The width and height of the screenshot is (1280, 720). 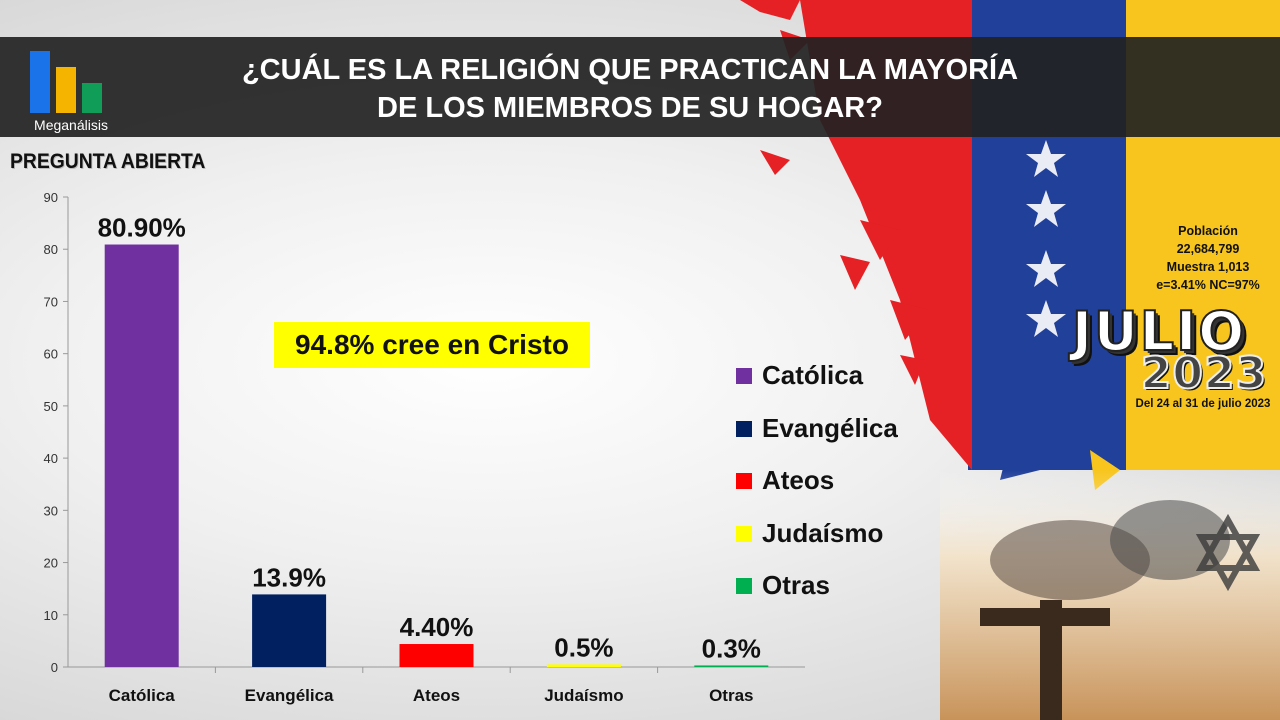 What do you see at coordinates (70, 82) in the screenshot?
I see `logo-bars-icon` at bounding box center [70, 82].